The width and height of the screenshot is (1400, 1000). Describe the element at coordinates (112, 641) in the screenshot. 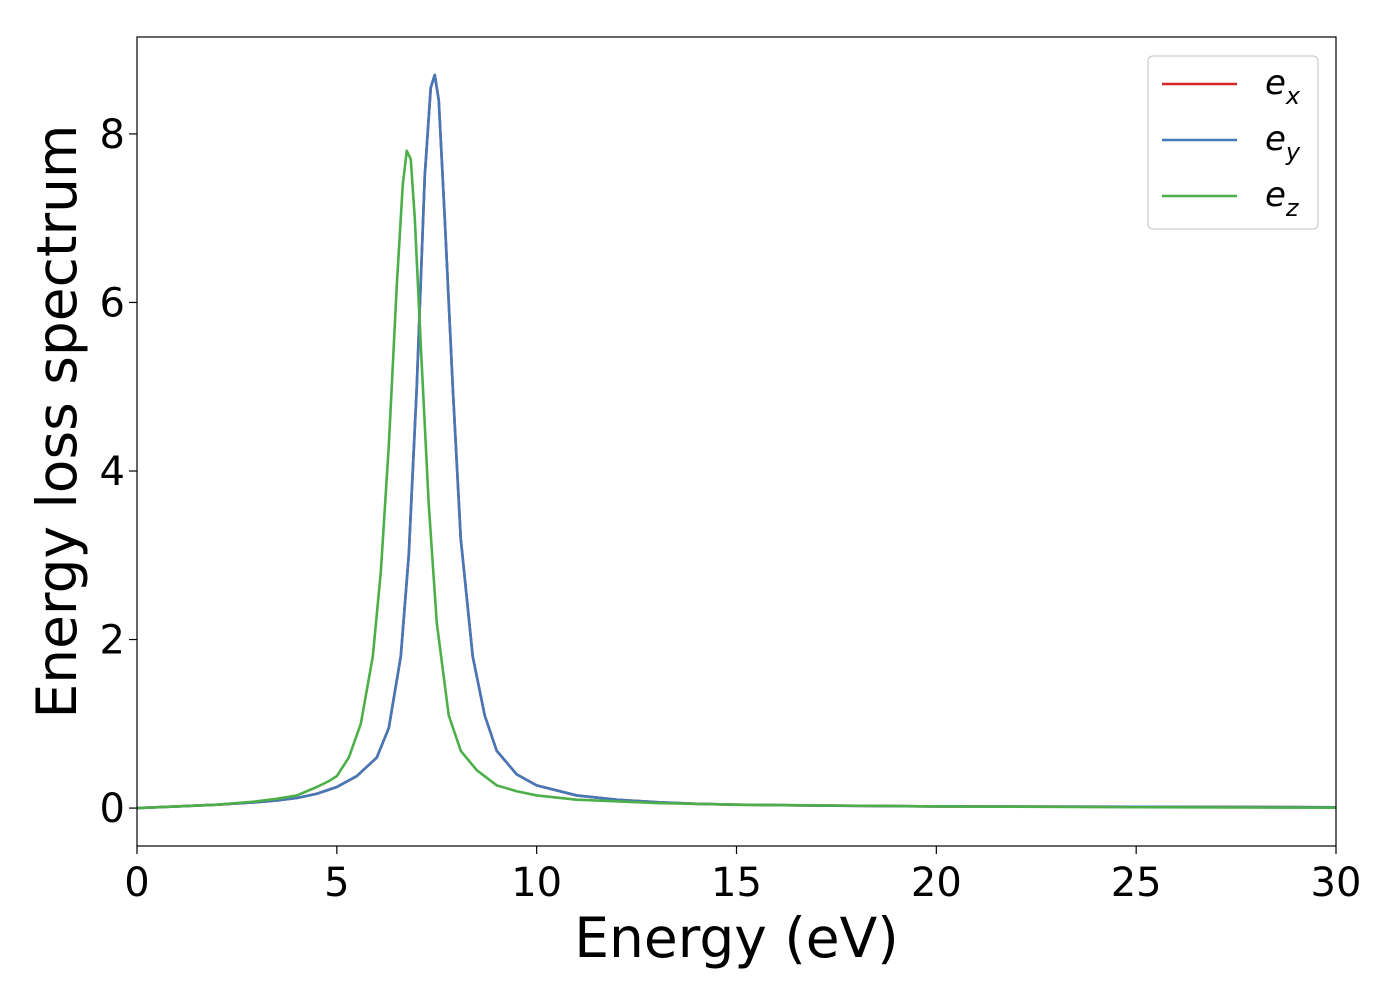

I see `y-tick-label: 2` at that location.